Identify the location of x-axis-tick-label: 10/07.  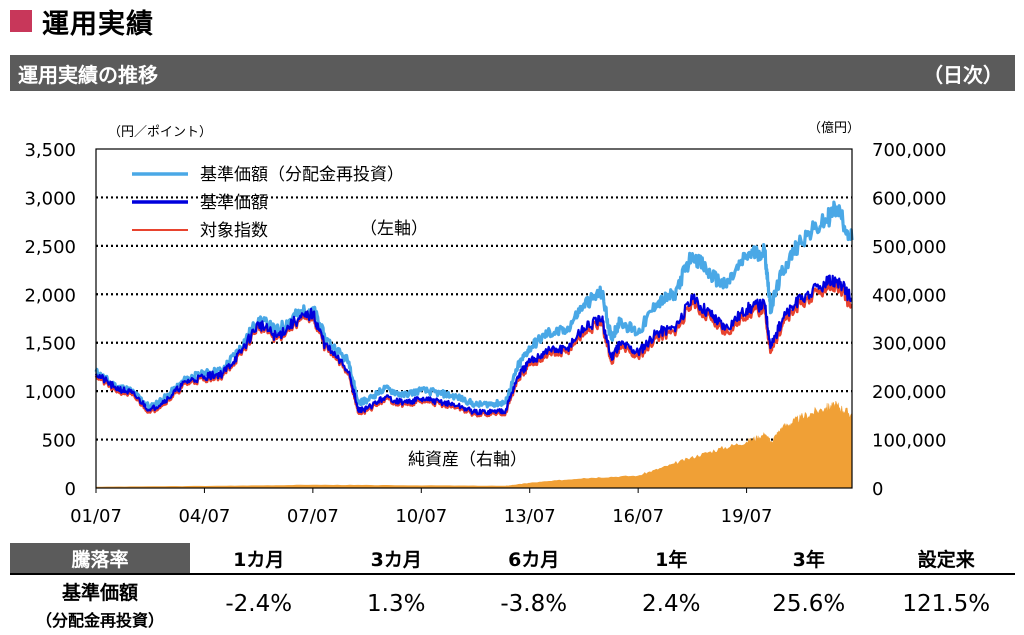
(421, 516).